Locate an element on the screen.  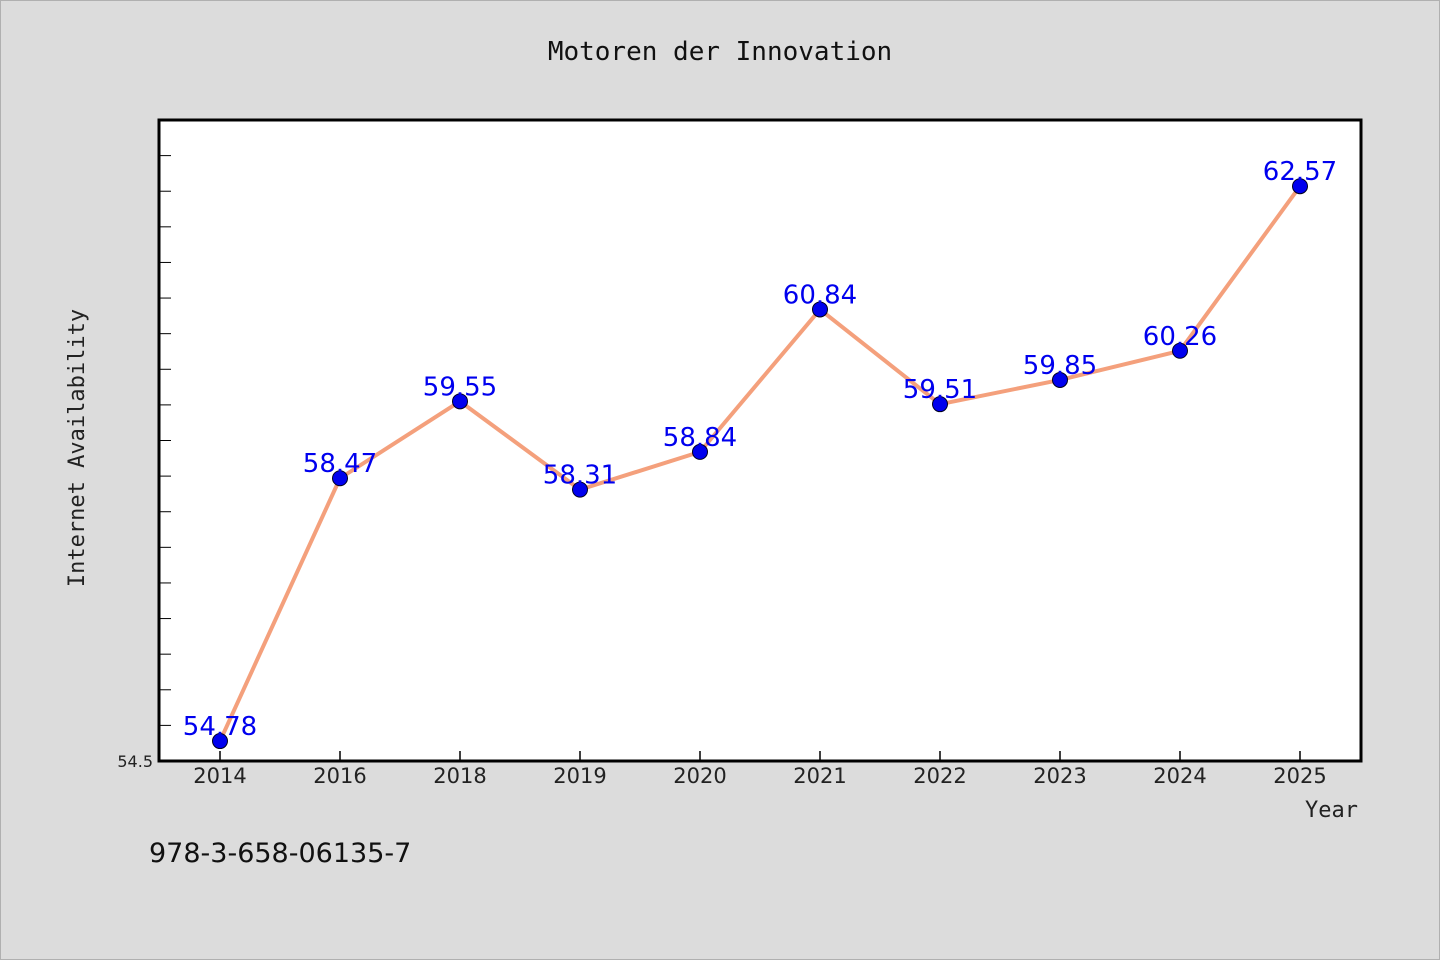
y-tick-label-min: 54.5 is located at coordinates (135, 761).